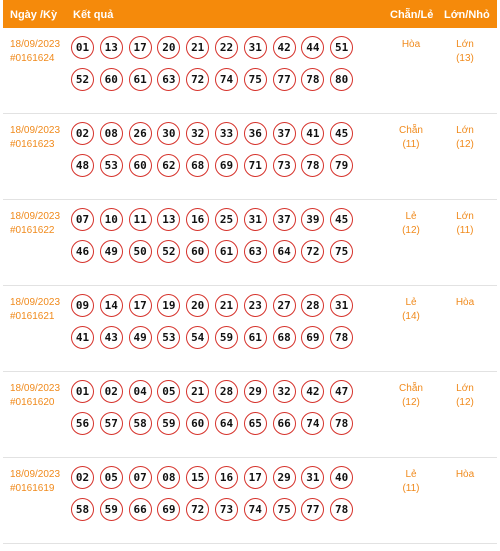  I want to click on number-balls: 07 10 11 13 16 25 31 37 39 45 46 49 50 52 60 61 63 64 72 75, so click(217, 235).